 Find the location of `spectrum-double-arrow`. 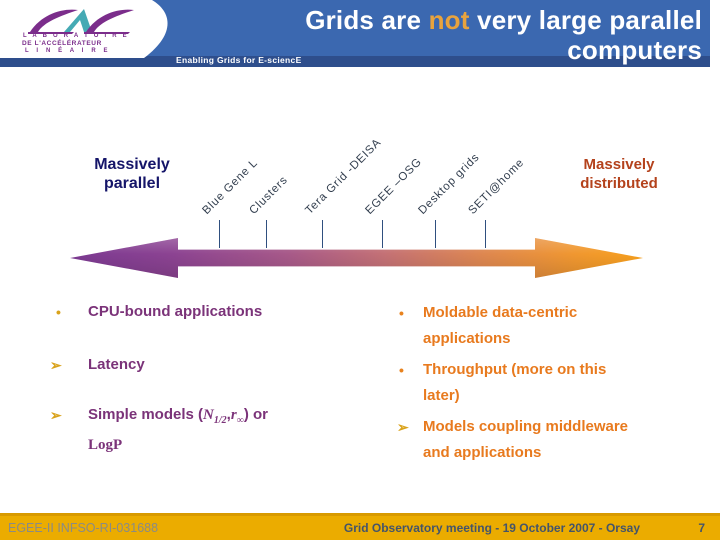

spectrum-double-arrow is located at coordinates (356, 258).